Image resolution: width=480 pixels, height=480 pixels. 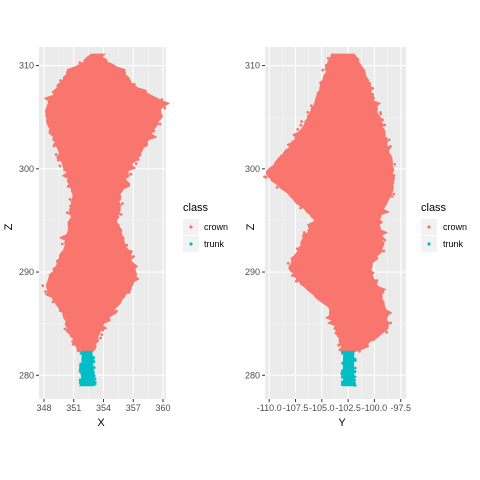 I want to click on legend-point-trunk-right, so click(x=429, y=244).